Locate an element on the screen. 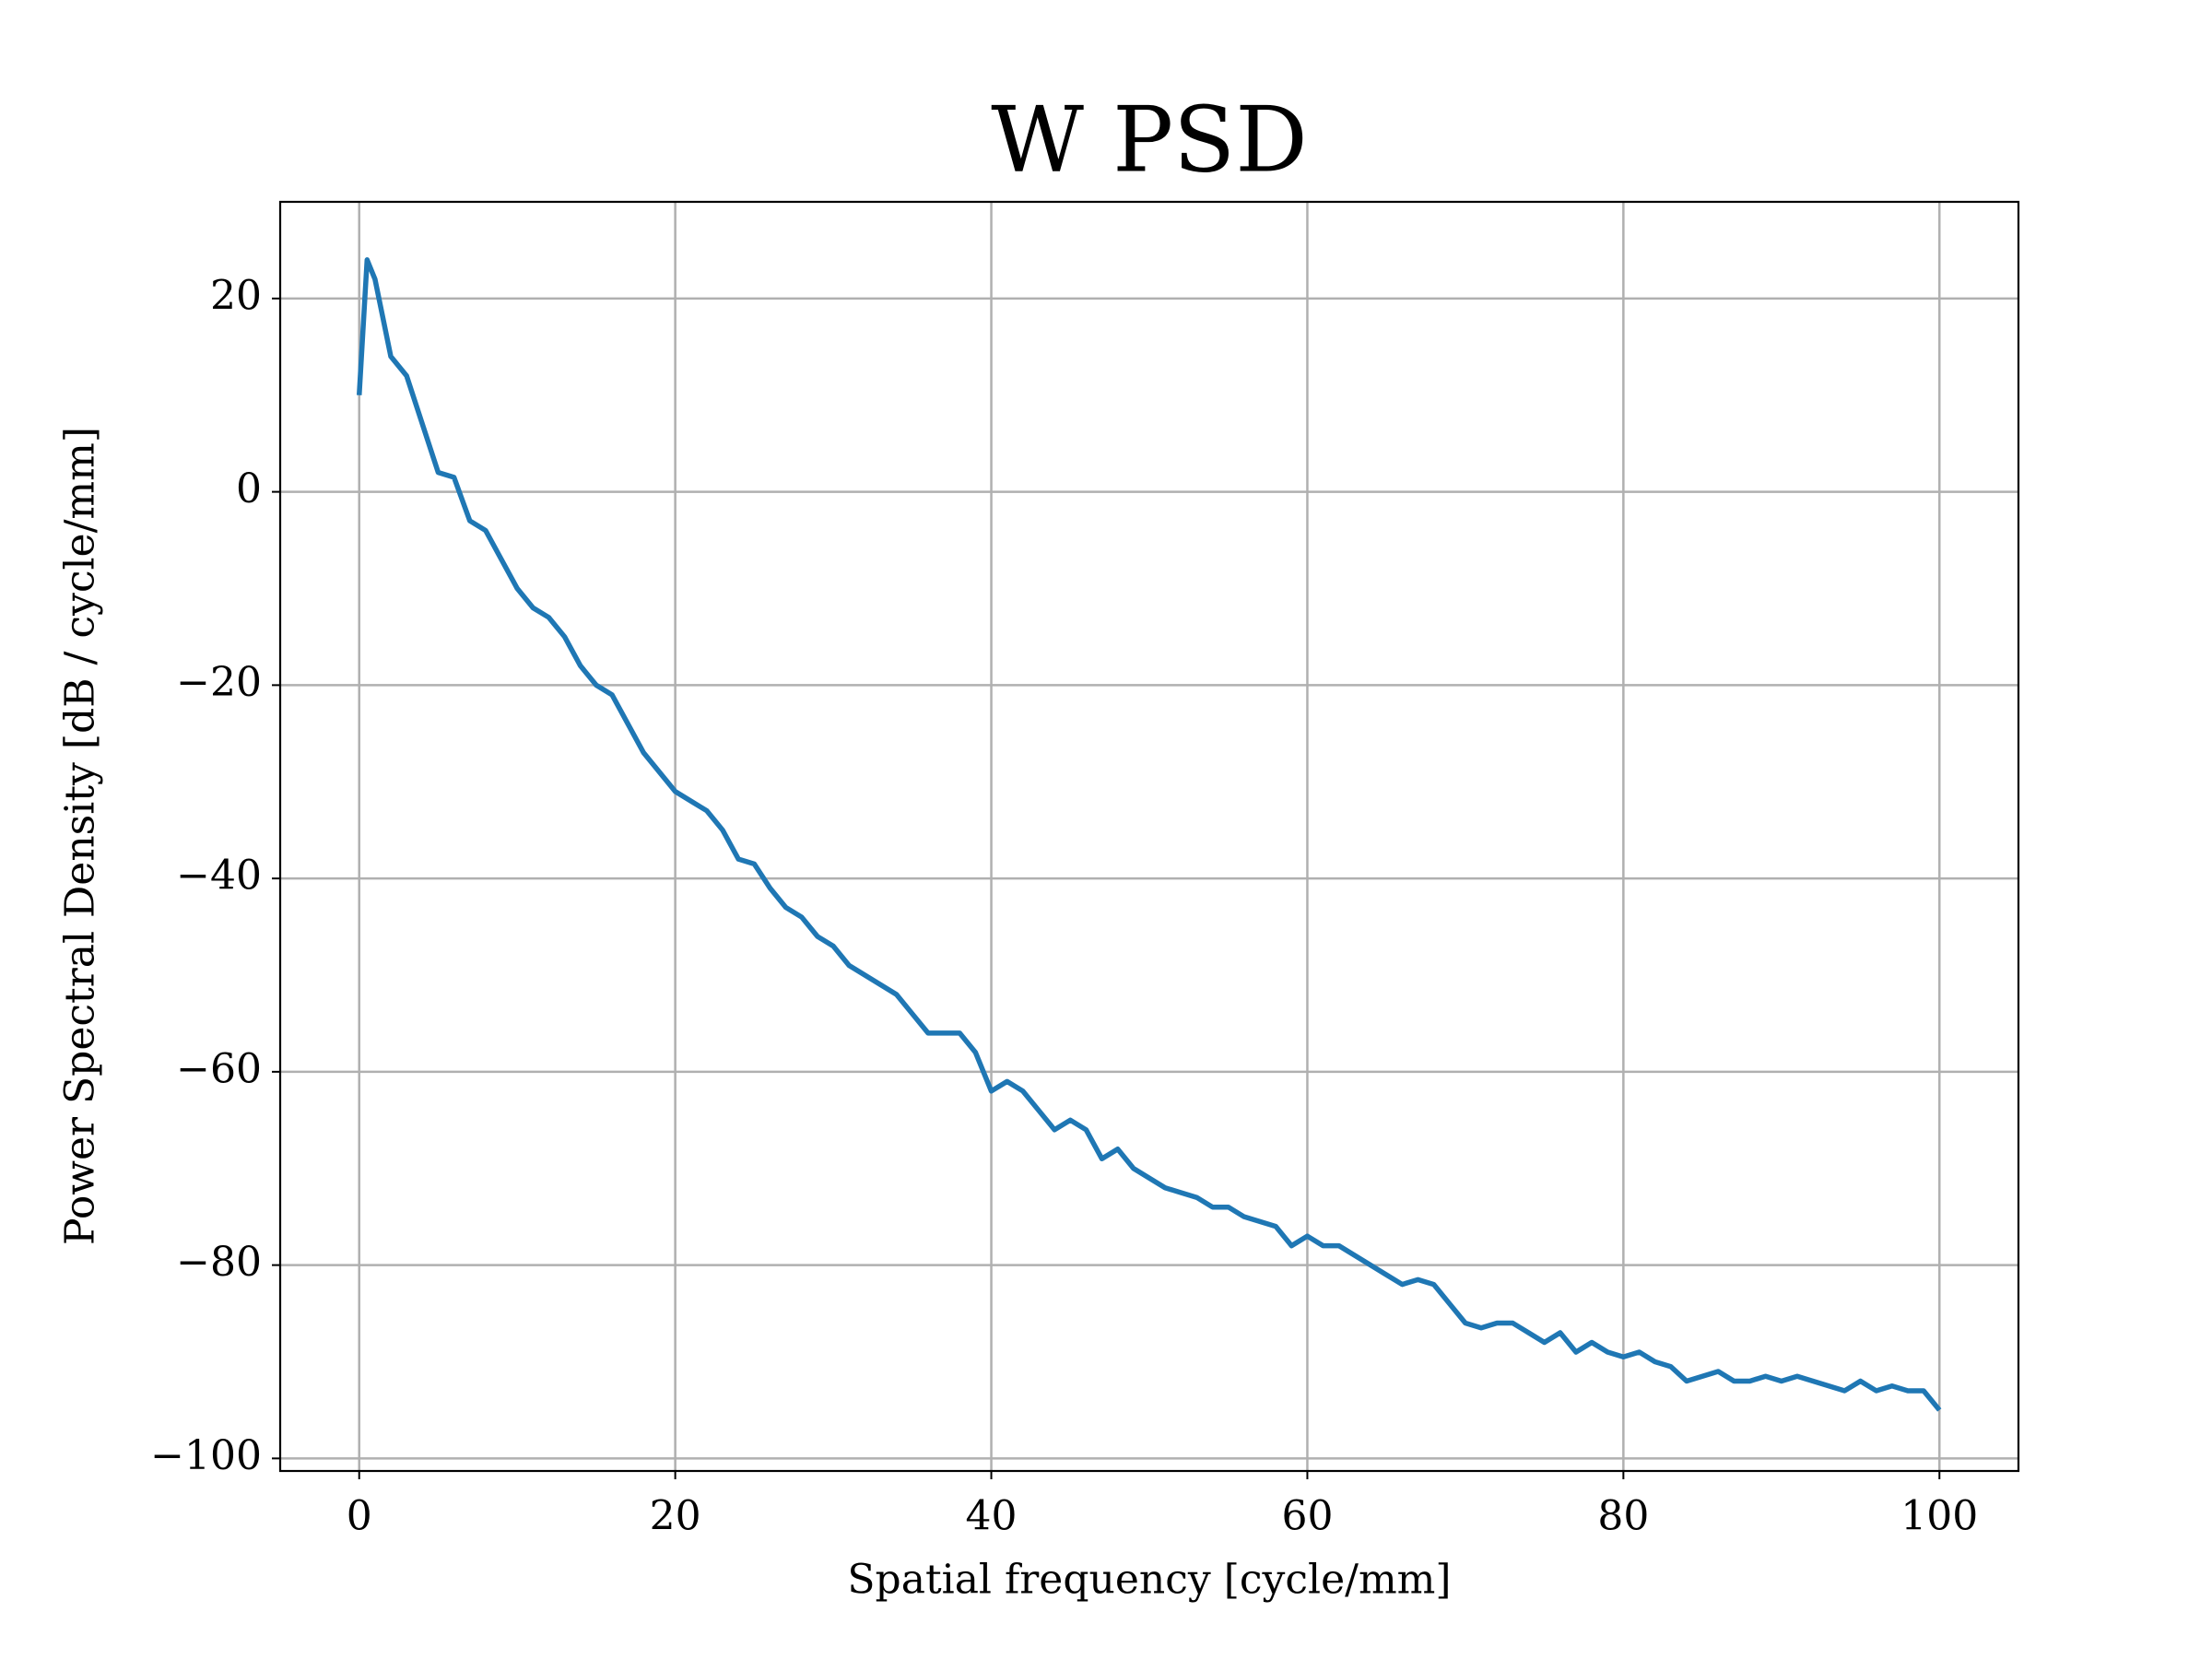  y-tick-label: −60 is located at coordinates (219, 1068).